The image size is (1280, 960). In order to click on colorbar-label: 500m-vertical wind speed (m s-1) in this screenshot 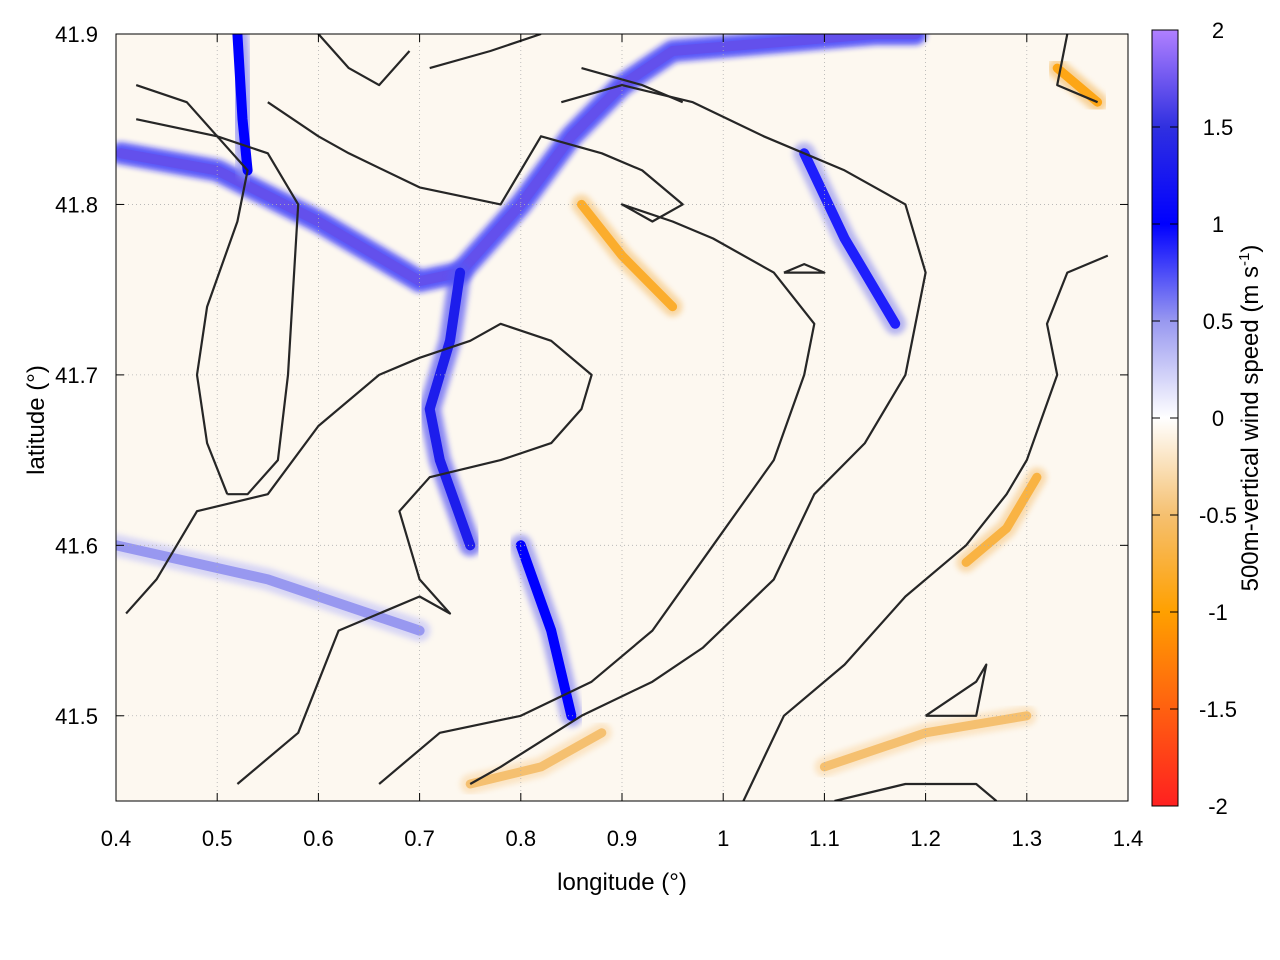, I will do `click(1250, 418)`.